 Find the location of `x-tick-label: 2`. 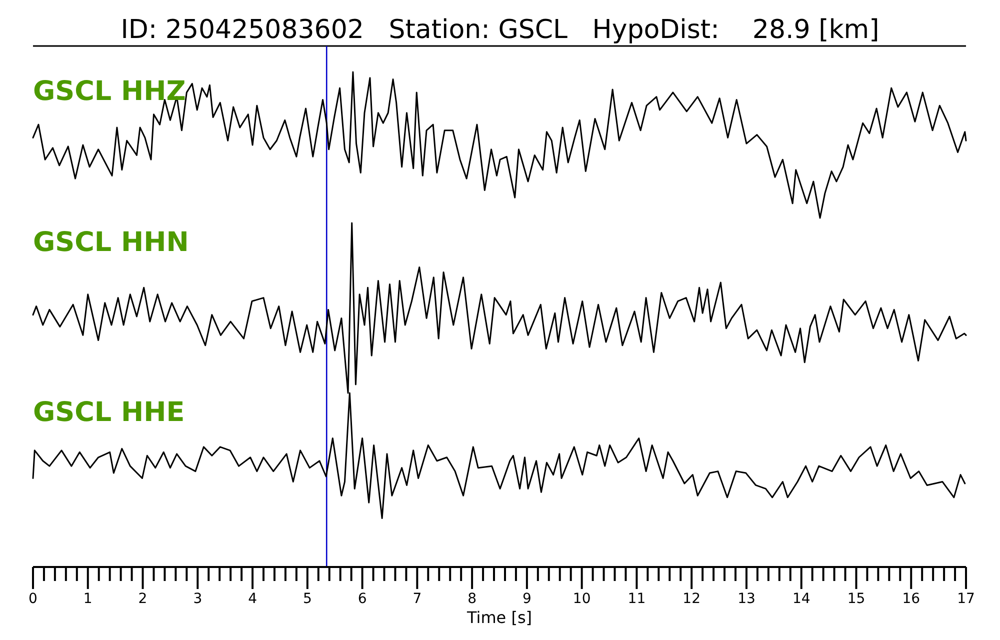

x-tick-label: 2 is located at coordinates (143, 598).